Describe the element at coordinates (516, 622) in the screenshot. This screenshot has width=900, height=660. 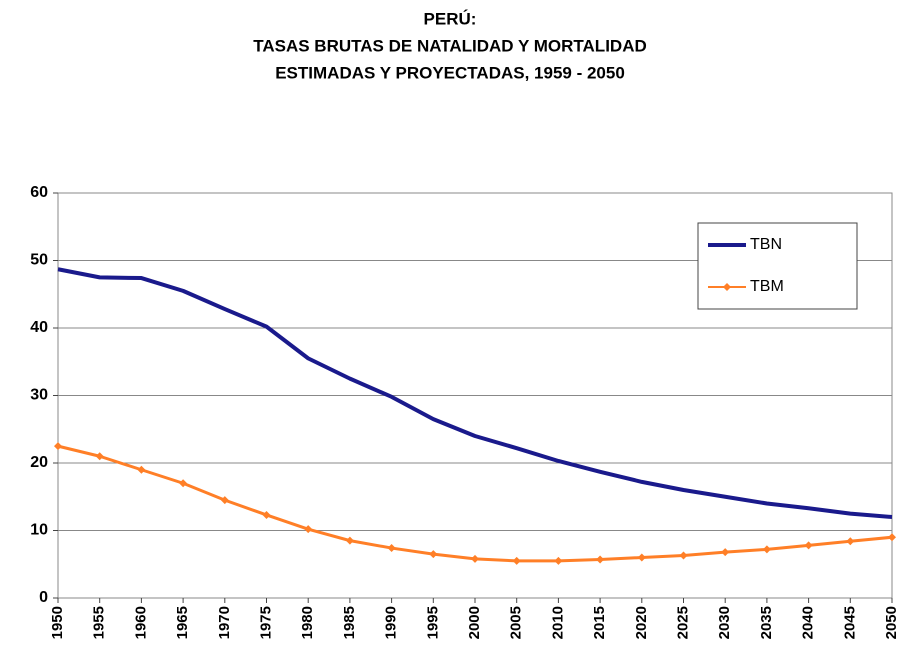
I see `x-tick-label: 2005` at that location.